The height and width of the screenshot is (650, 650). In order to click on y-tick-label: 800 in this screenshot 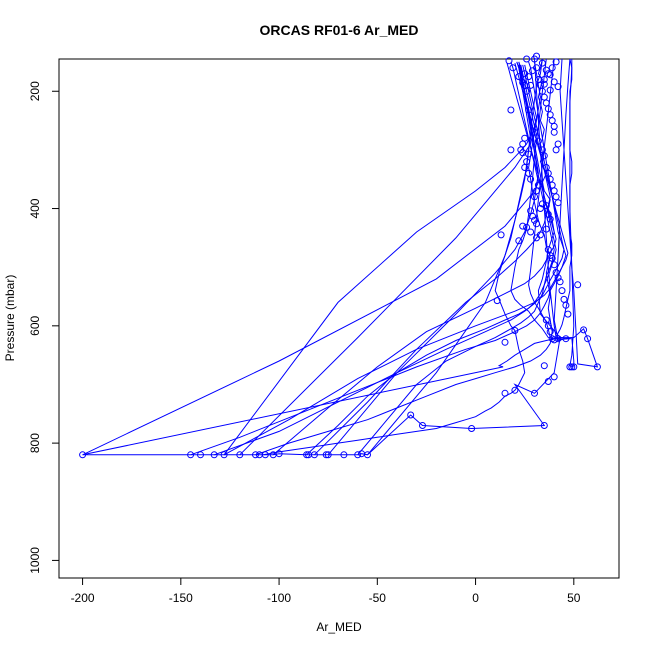, I will do `click(35, 443)`.